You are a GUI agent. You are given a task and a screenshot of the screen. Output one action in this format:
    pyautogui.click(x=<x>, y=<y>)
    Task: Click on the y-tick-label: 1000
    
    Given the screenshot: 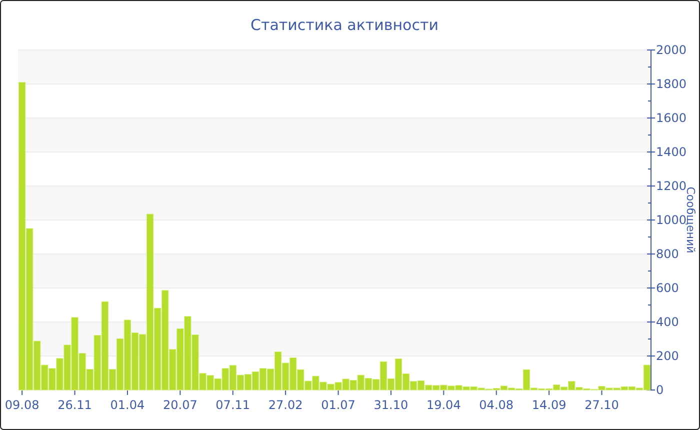 What is the action you would take?
    pyautogui.click(x=671, y=220)
    